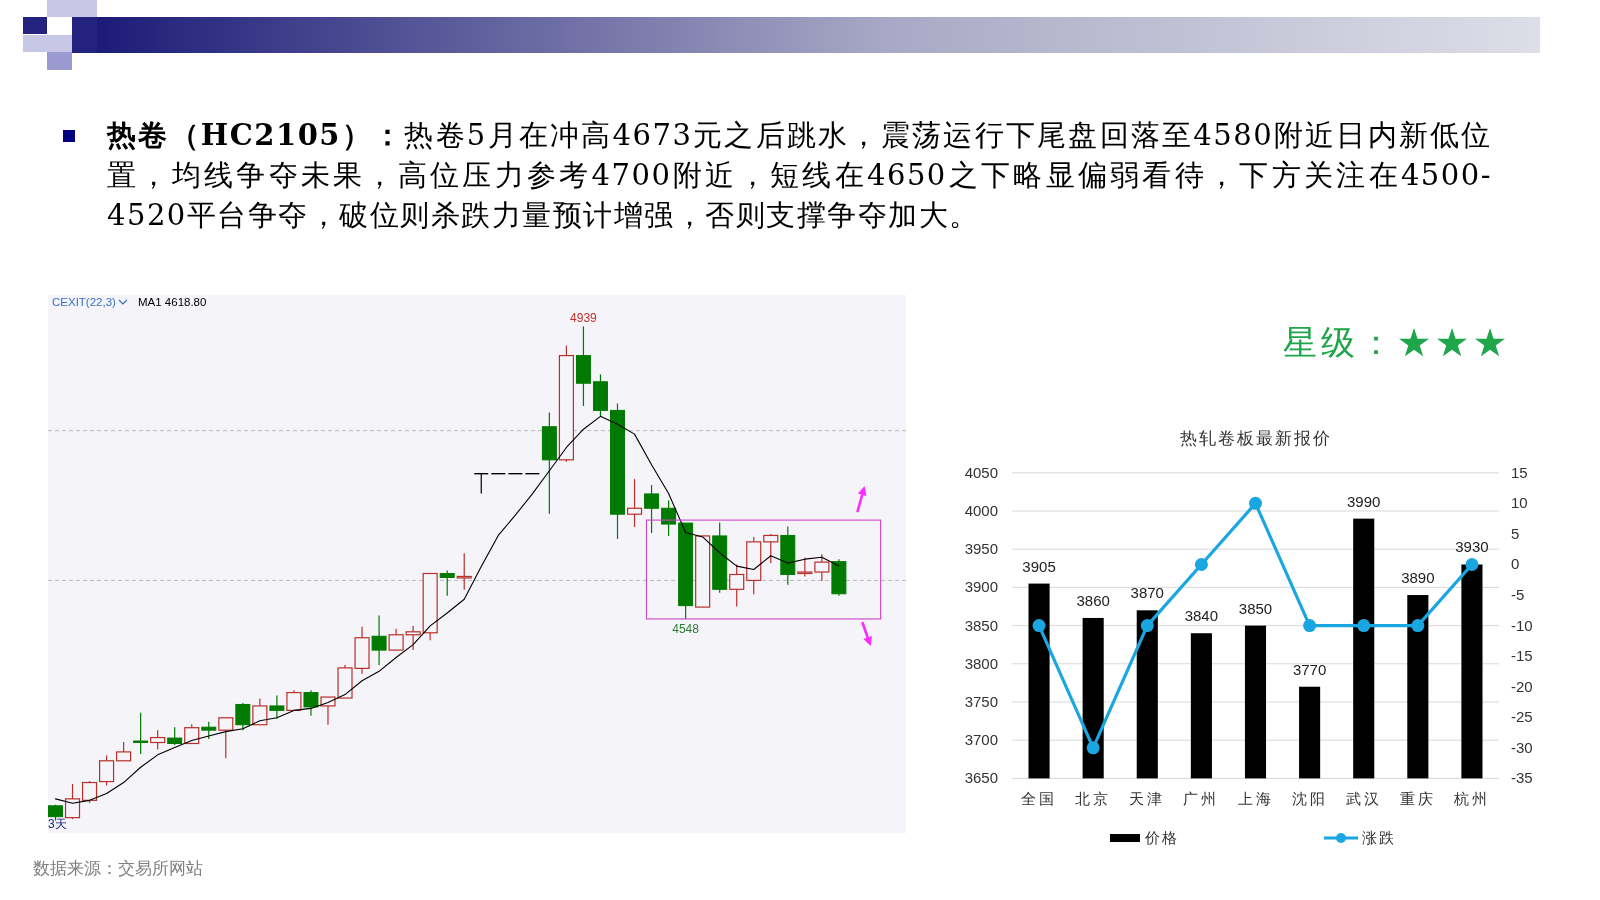 The image size is (1600, 900). I want to click on y2-tick-label: -10, so click(1522, 625).